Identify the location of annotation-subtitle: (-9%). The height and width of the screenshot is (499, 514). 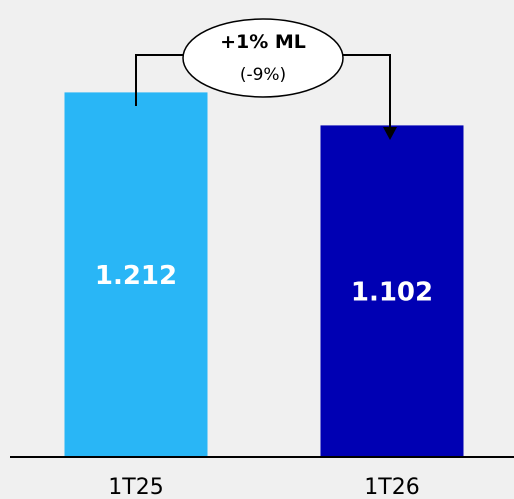
(263, 75).